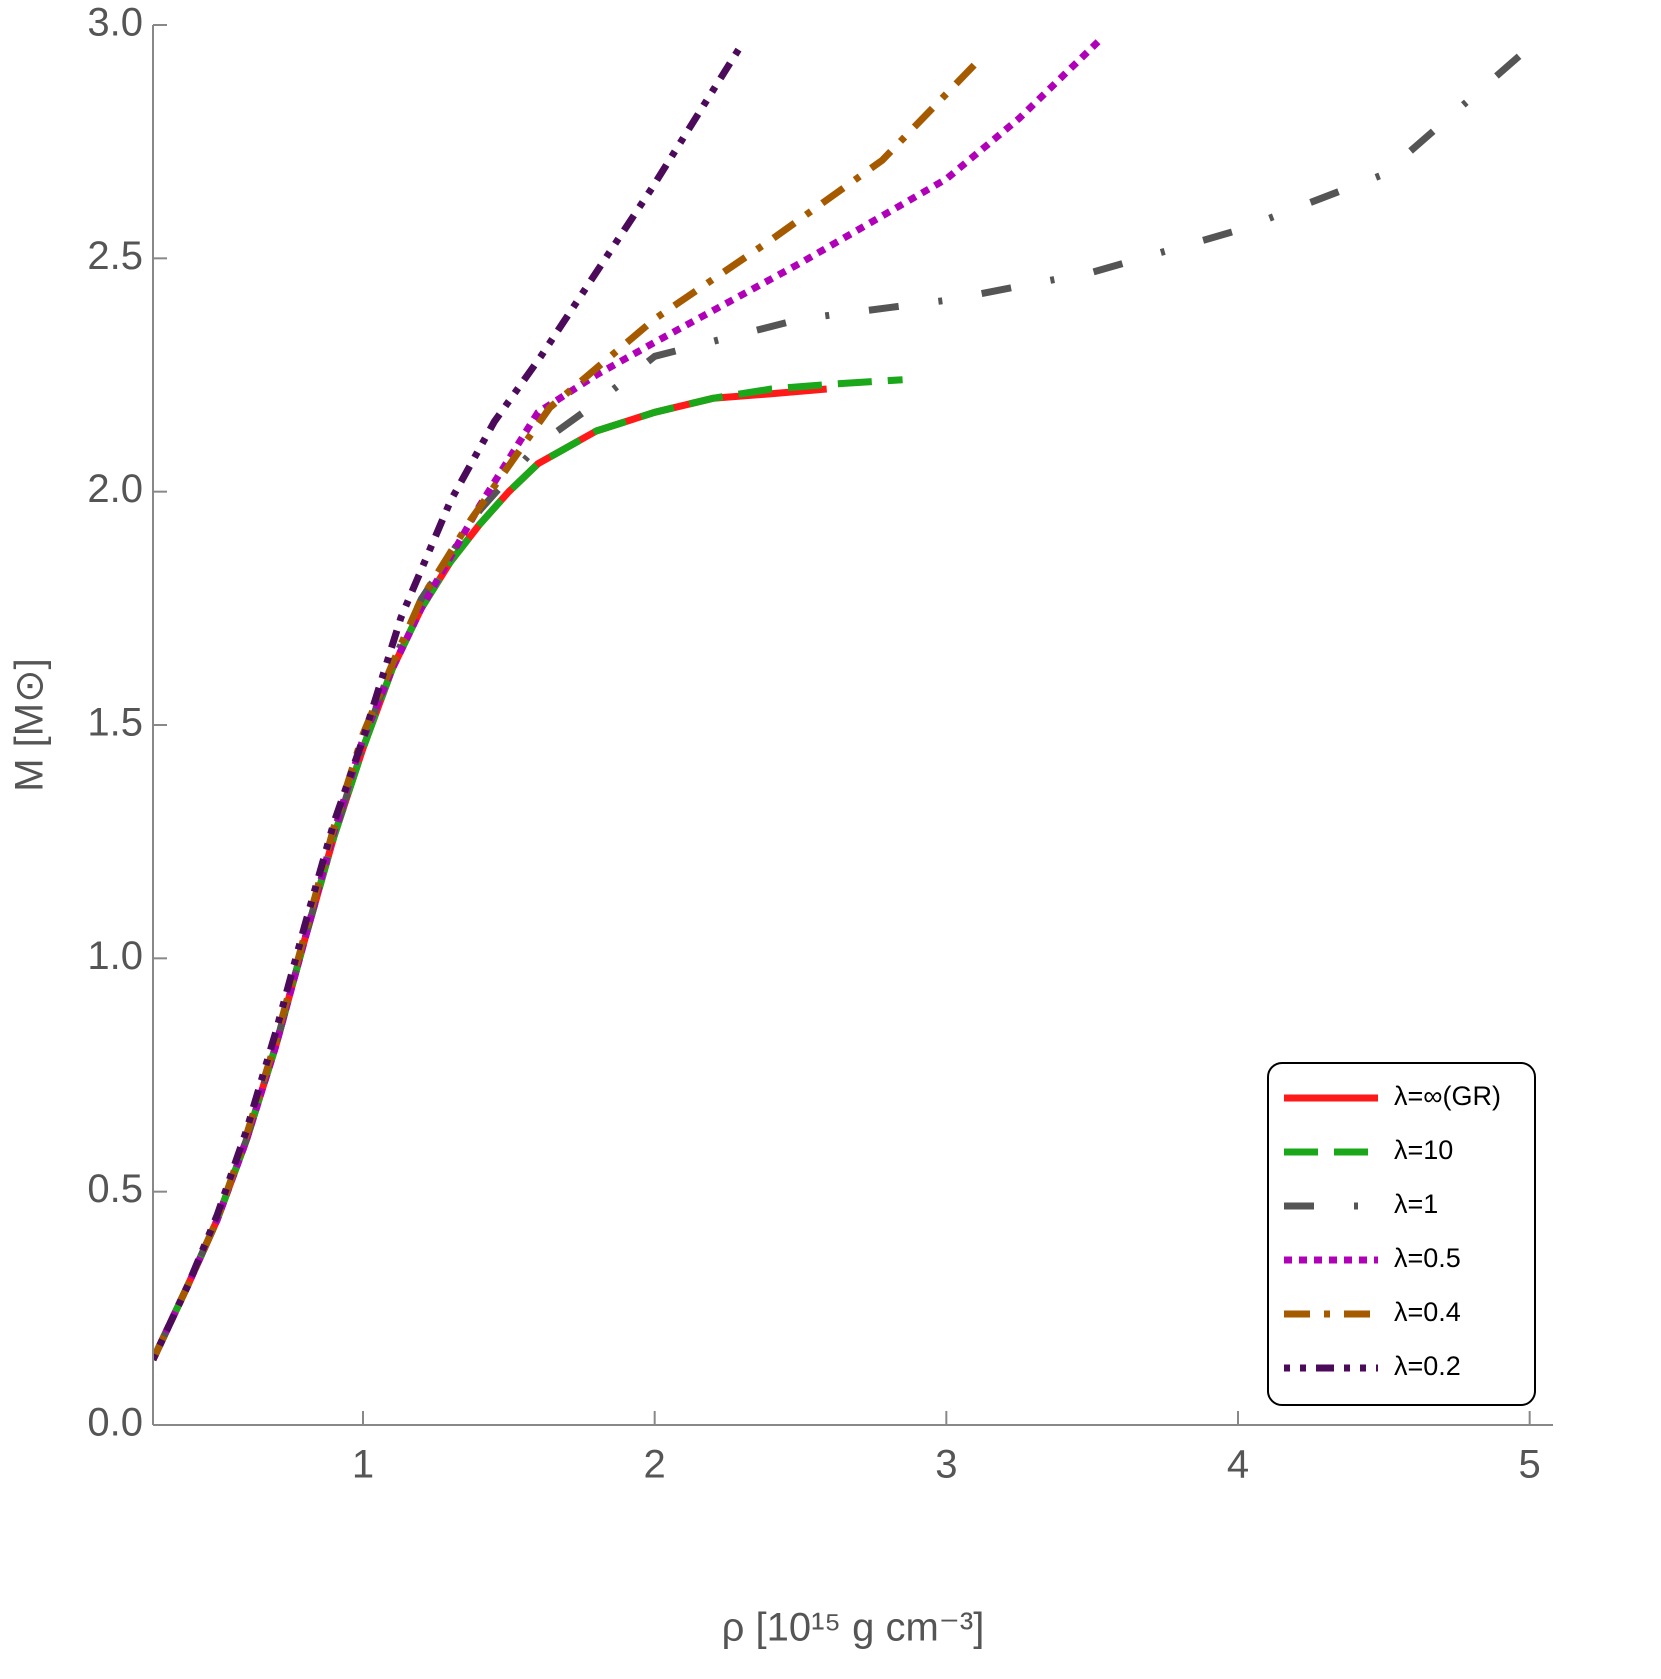 The image size is (1661, 1679). What do you see at coordinates (1427, 1366) in the screenshot?
I see `legend-label: λ=0.2` at bounding box center [1427, 1366].